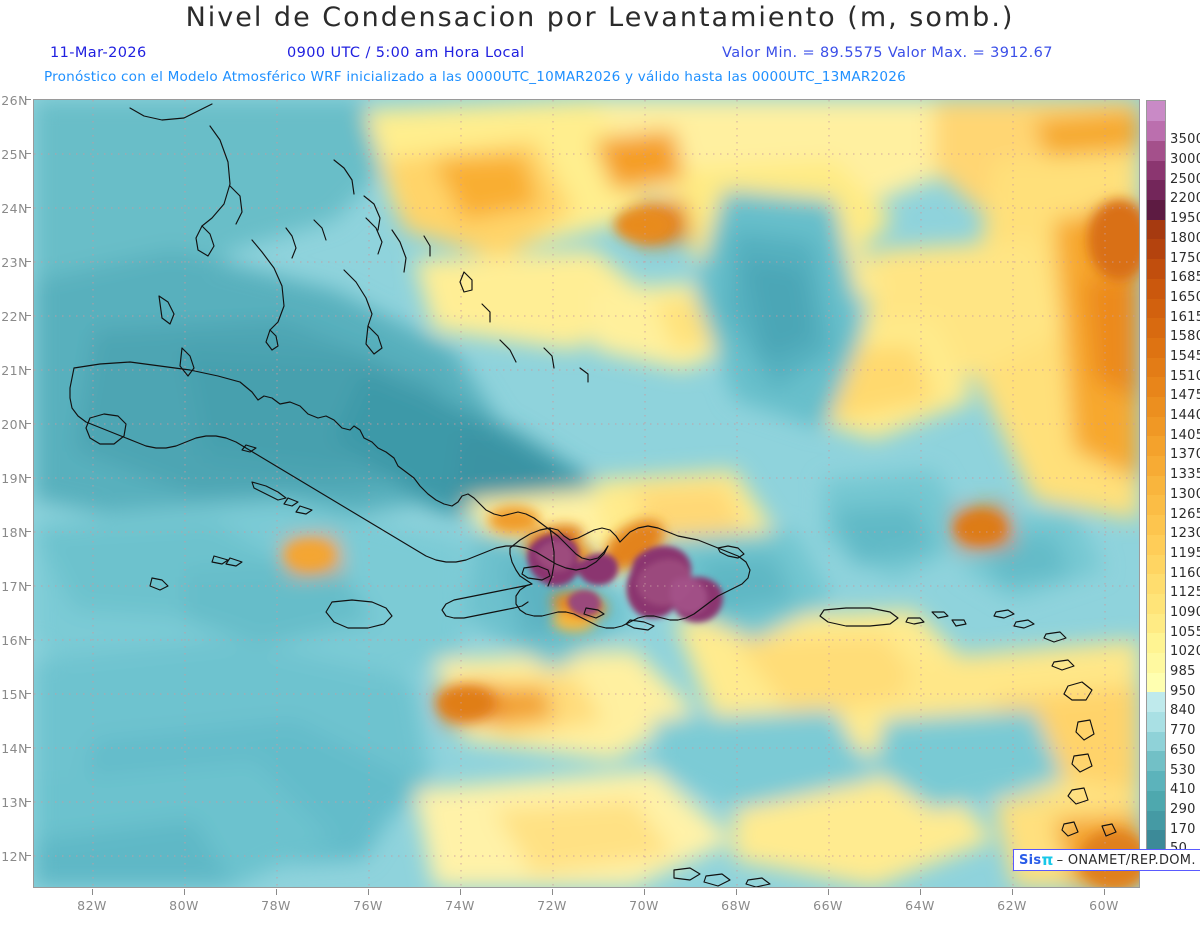  Describe the element at coordinates (1185, 534) in the screenshot. I see `colorbar-tick-label: 1230` at that location.